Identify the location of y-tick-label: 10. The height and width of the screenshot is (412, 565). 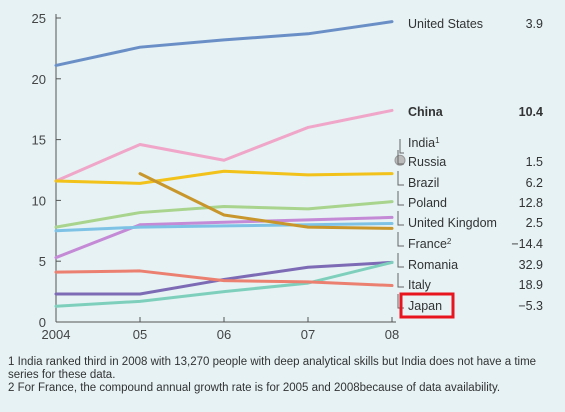
(39, 200).